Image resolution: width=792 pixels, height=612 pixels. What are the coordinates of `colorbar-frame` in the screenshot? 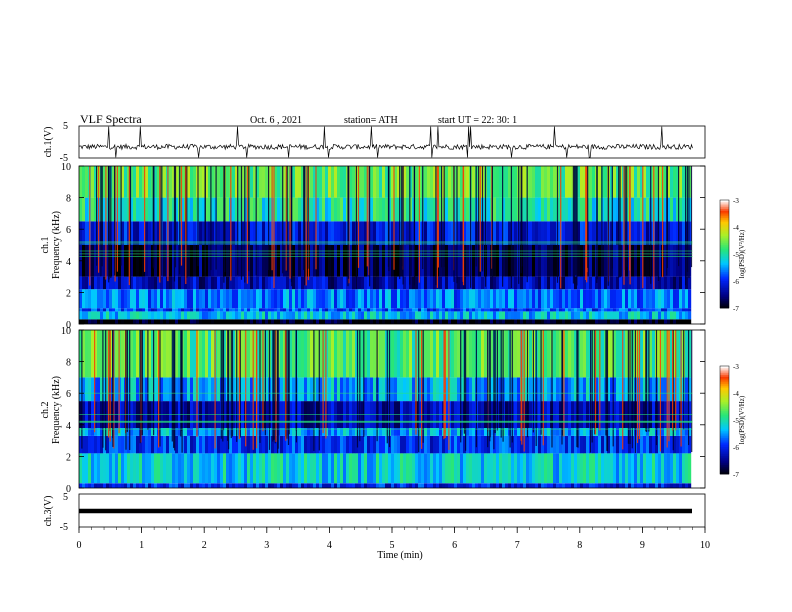 It's located at (724, 420).